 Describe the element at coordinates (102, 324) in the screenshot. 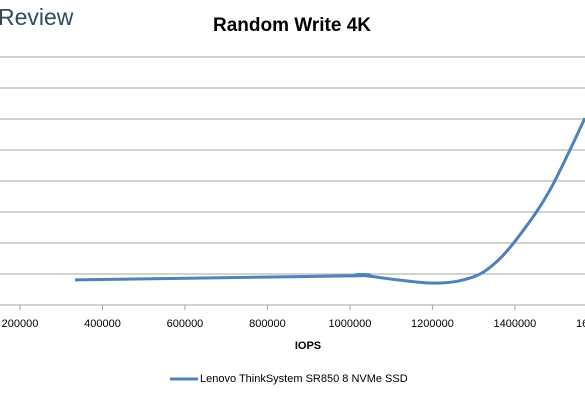

I see `x-tick-label: 400000` at that location.